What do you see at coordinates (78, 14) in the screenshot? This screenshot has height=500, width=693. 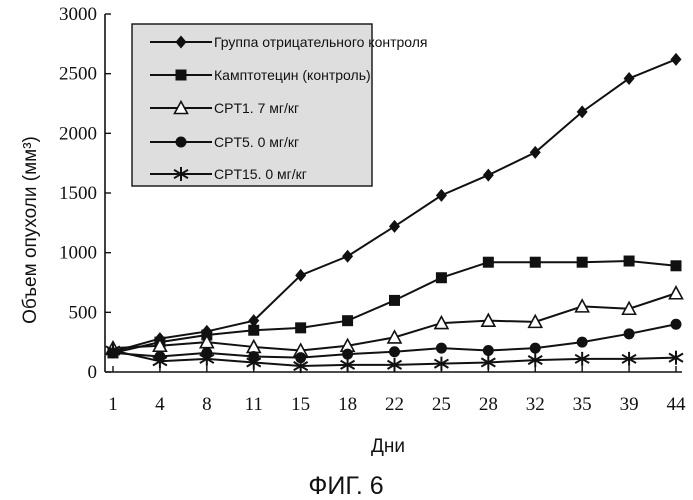 I see `y-tick-label: 3000` at bounding box center [78, 14].